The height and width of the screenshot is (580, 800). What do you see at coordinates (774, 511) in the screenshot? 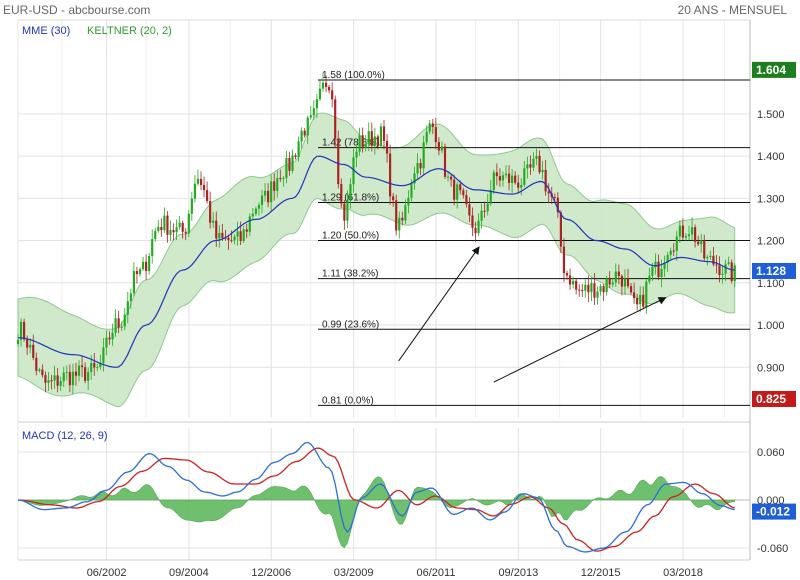
I see `macd-badge-bg` at bounding box center [774, 511].